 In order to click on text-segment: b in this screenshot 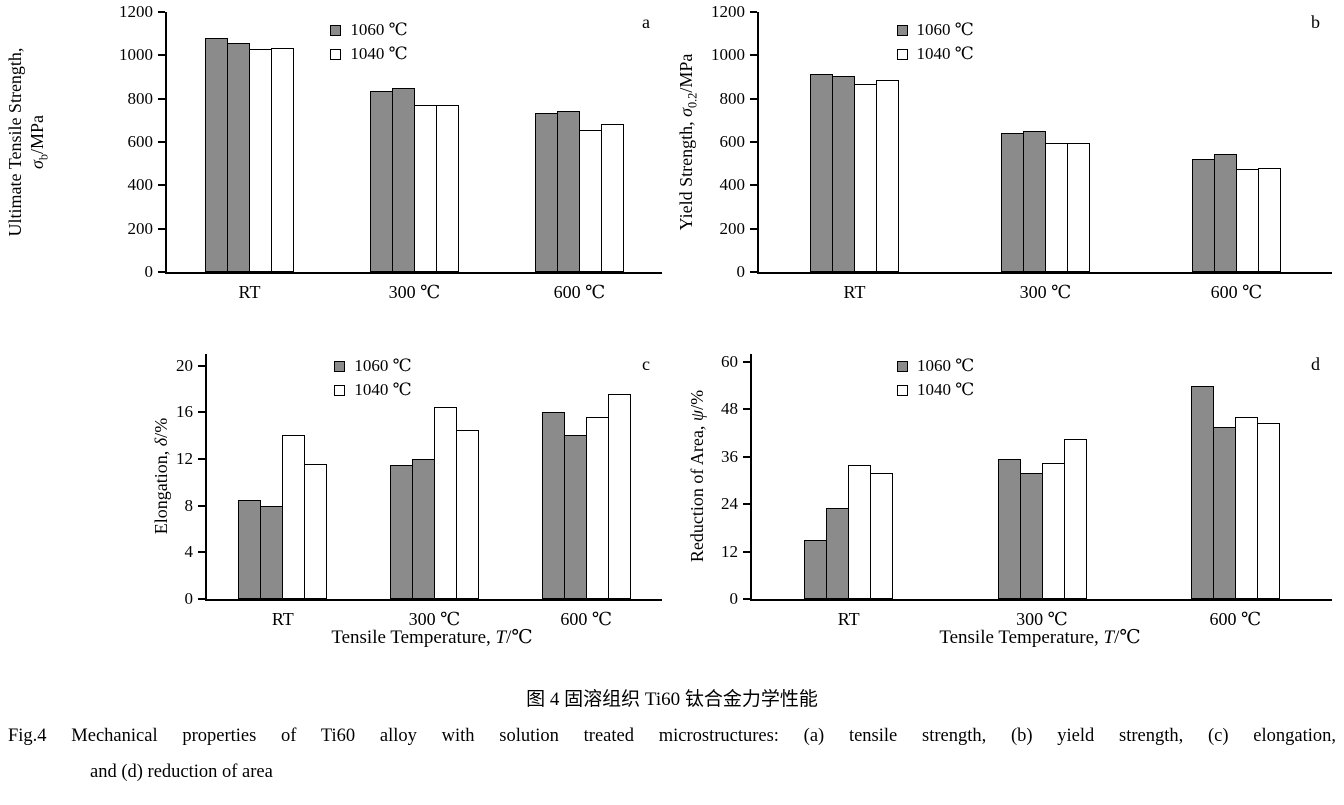, I will do `click(43, 157)`.